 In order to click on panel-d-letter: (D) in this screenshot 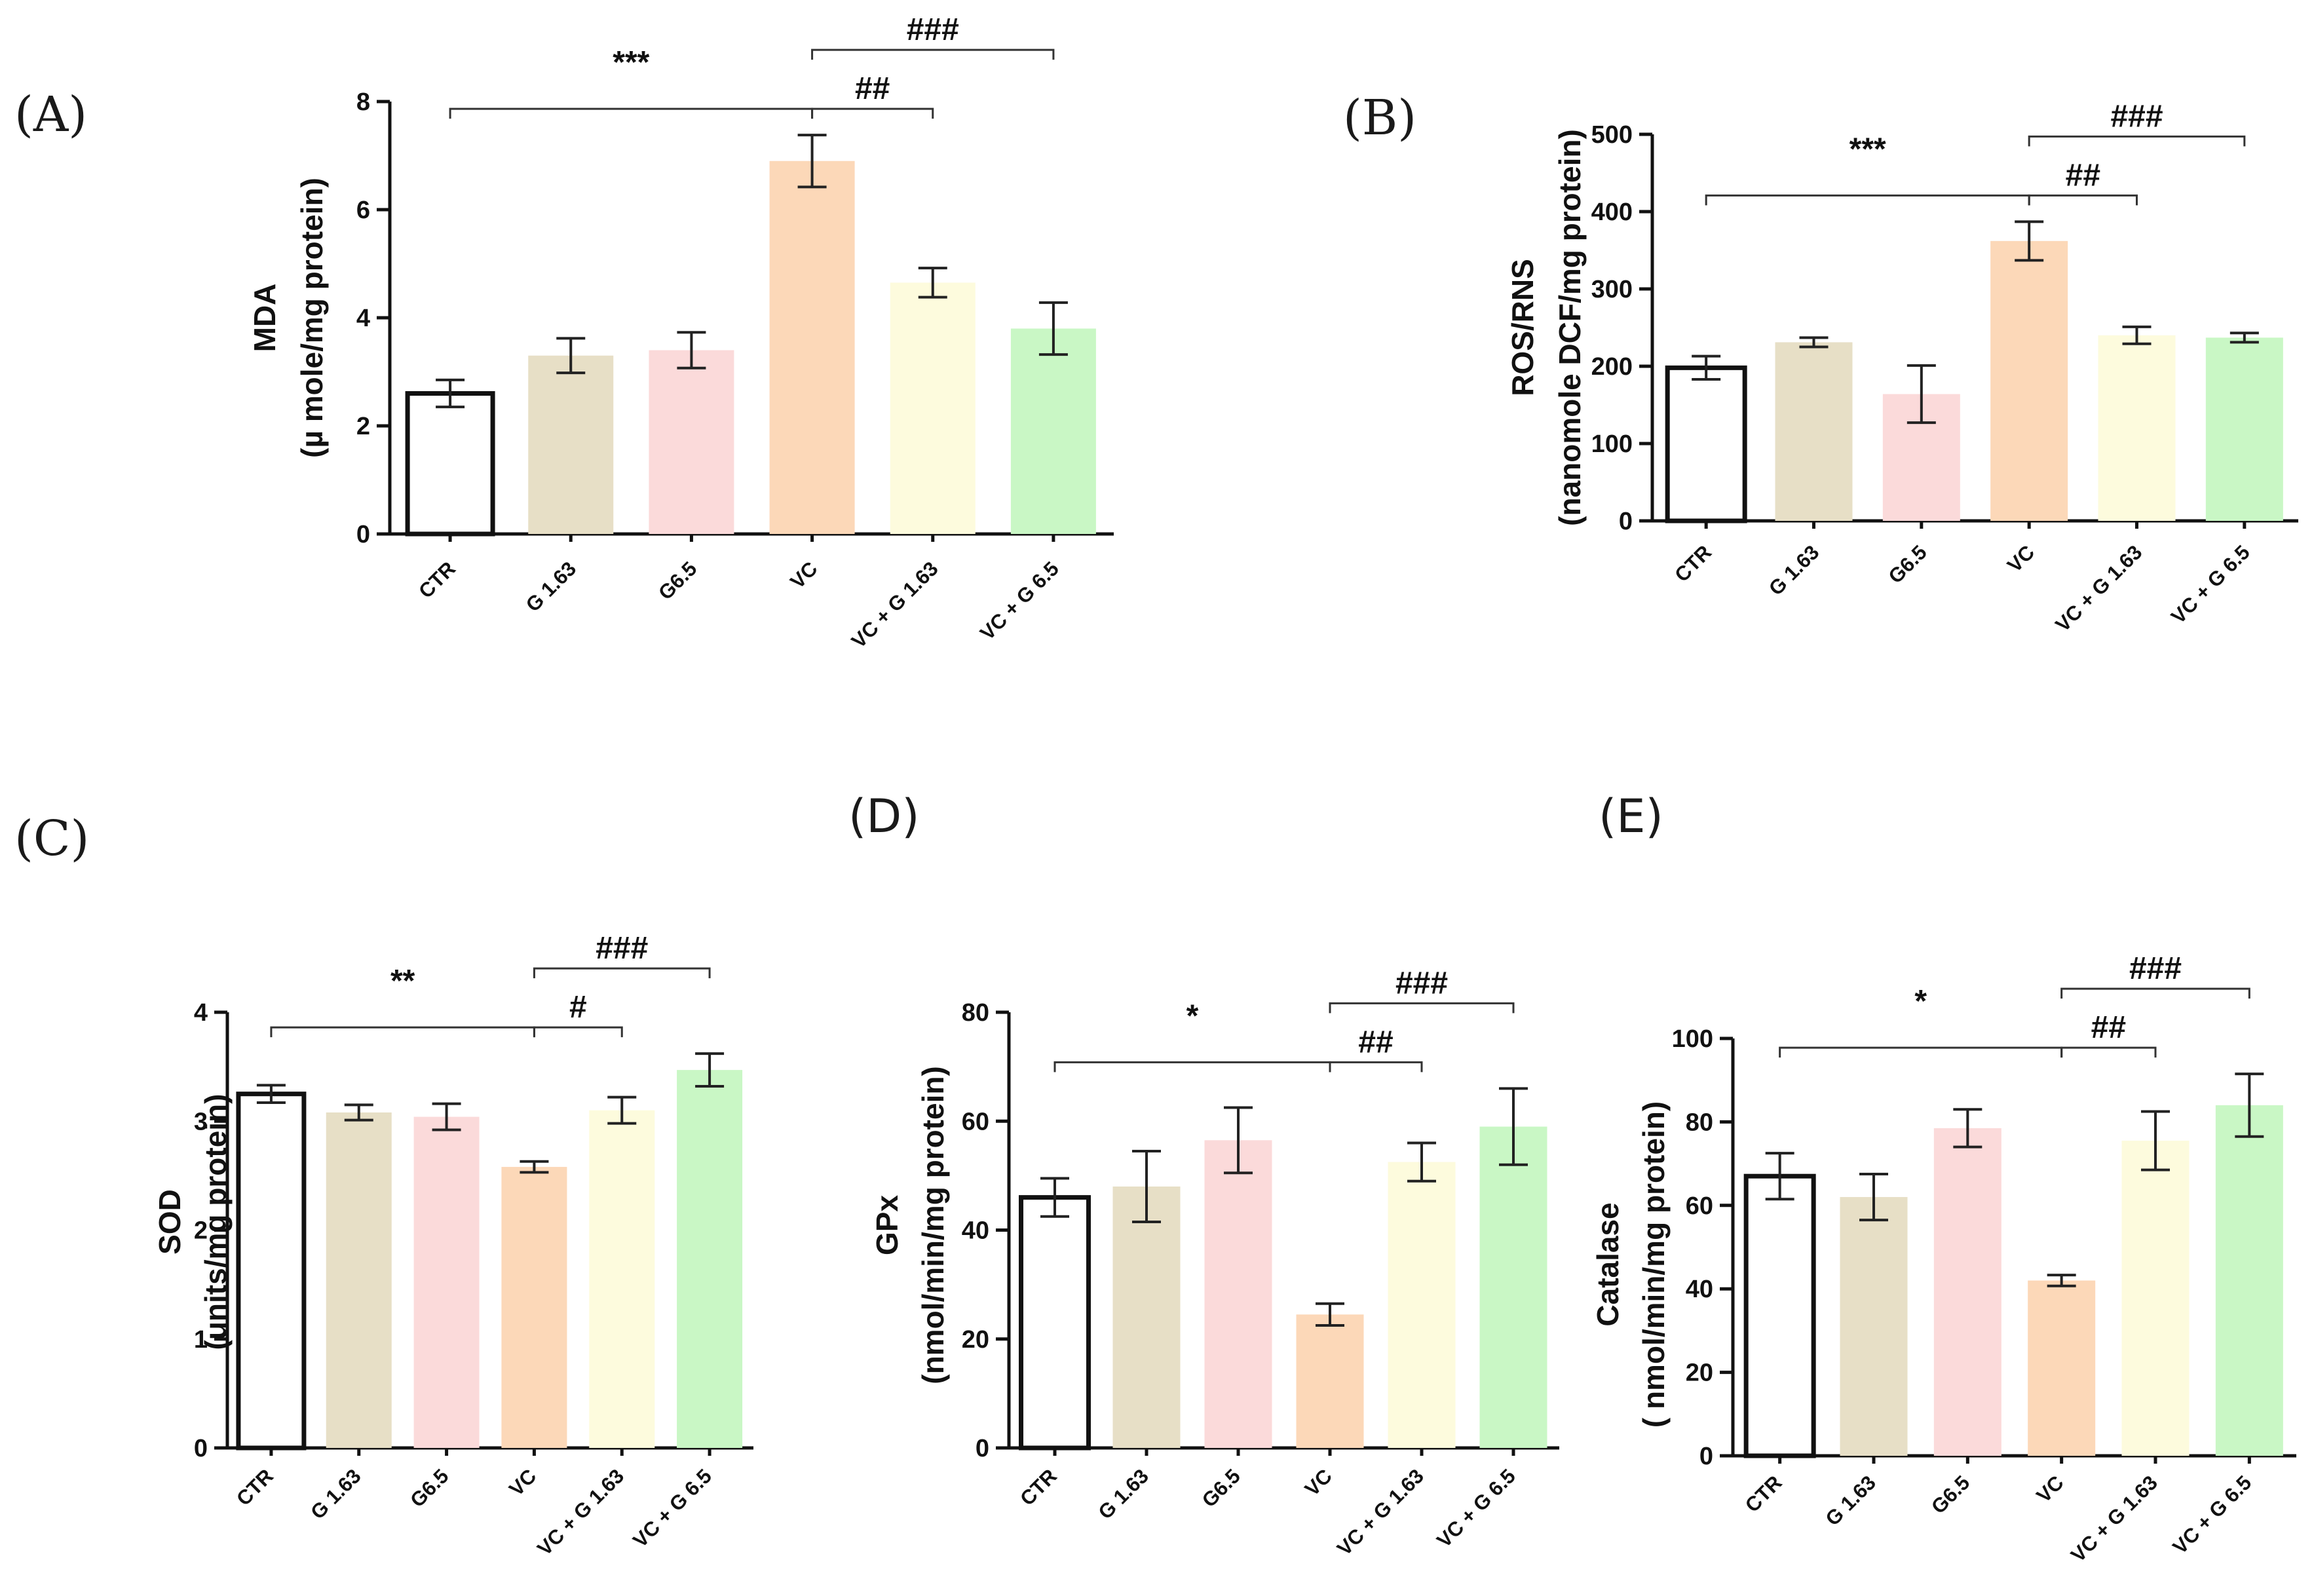, I will do `click(884, 816)`.